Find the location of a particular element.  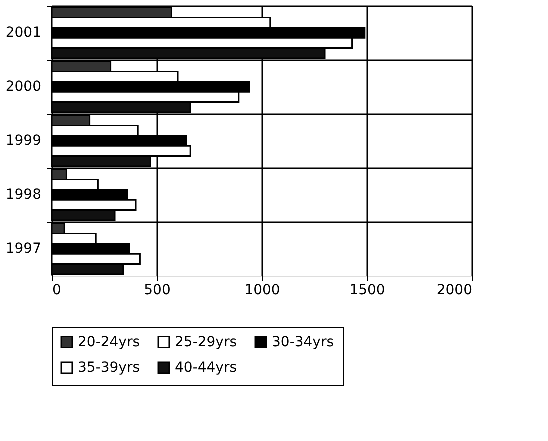

y-tick-label: 1997 is located at coordinates (24, 249).